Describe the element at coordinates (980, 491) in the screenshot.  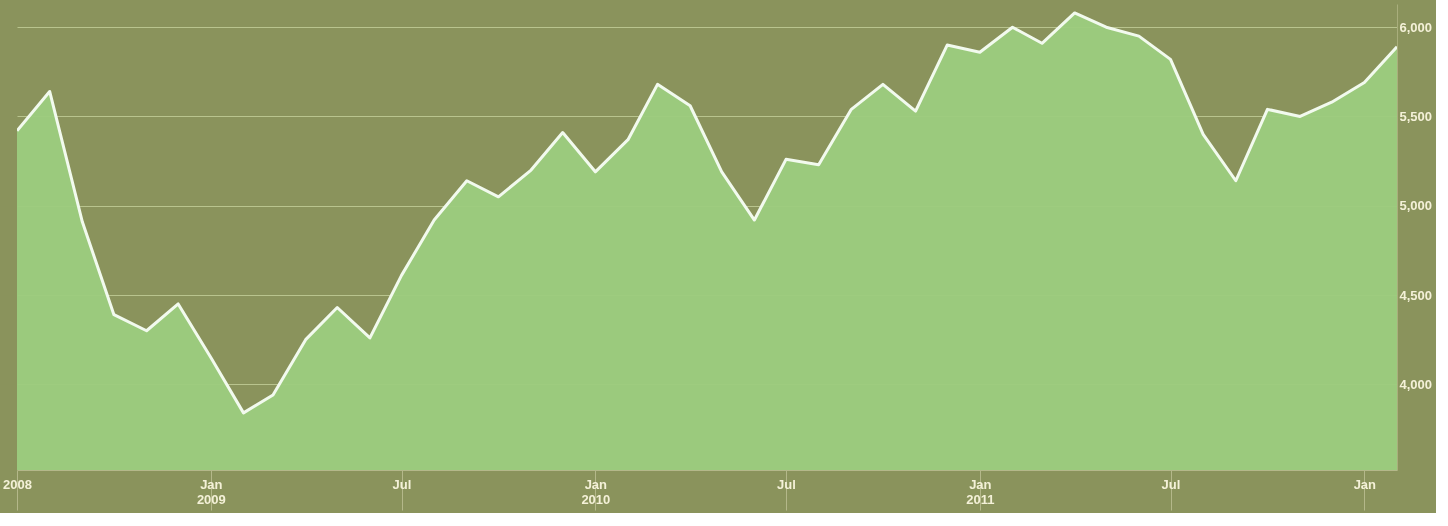
I see `x-tick-label: Jan 2011` at that location.